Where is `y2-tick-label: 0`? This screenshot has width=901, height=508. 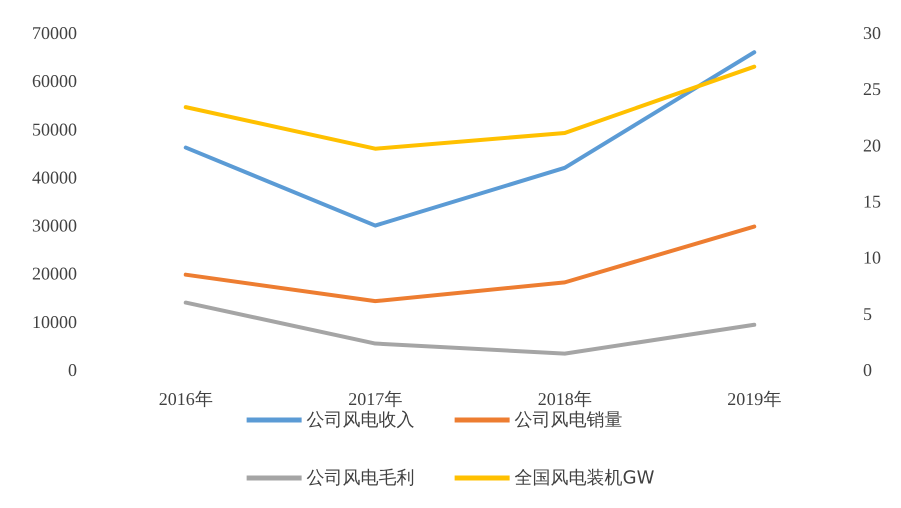 y2-tick-label: 0 is located at coordinates (867, 370).